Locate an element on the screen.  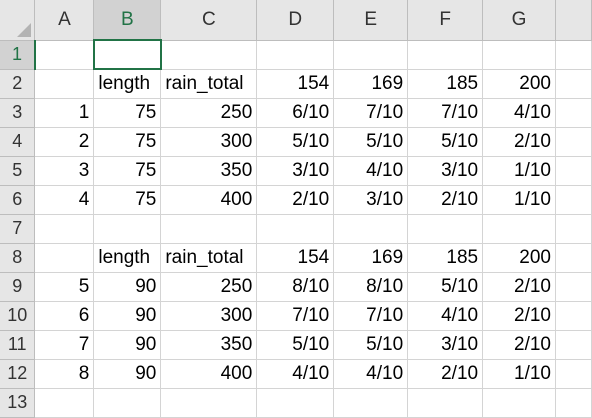
select-all-button is located at coordinates (18, 20).